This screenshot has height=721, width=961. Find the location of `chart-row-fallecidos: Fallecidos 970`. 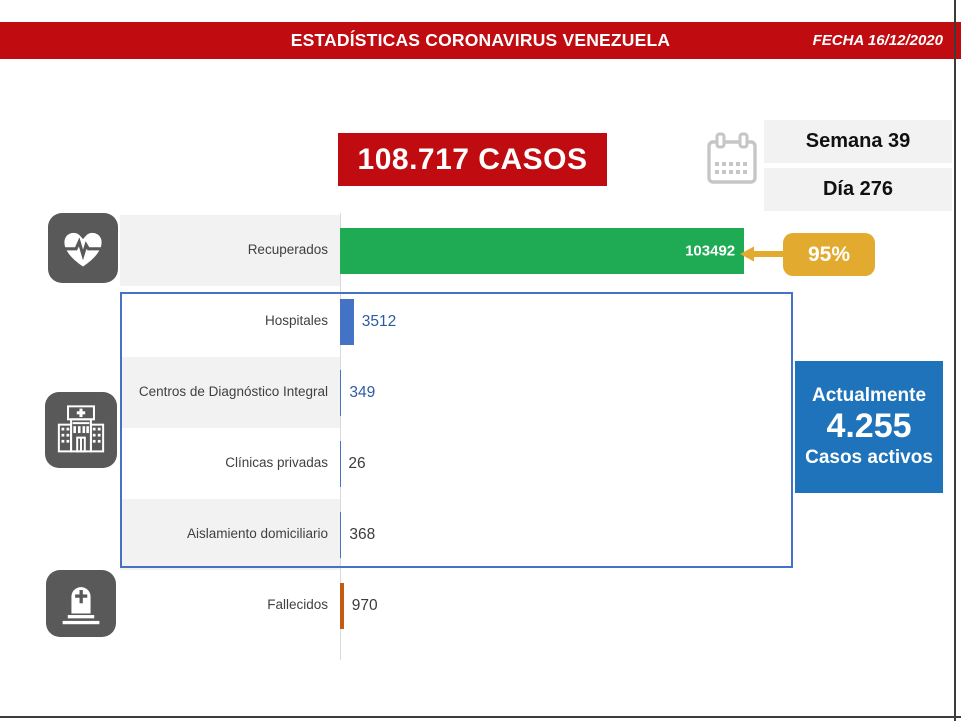

chart-row-fallecidos: Fallecidos 970 is located at coordinates (460, 605).